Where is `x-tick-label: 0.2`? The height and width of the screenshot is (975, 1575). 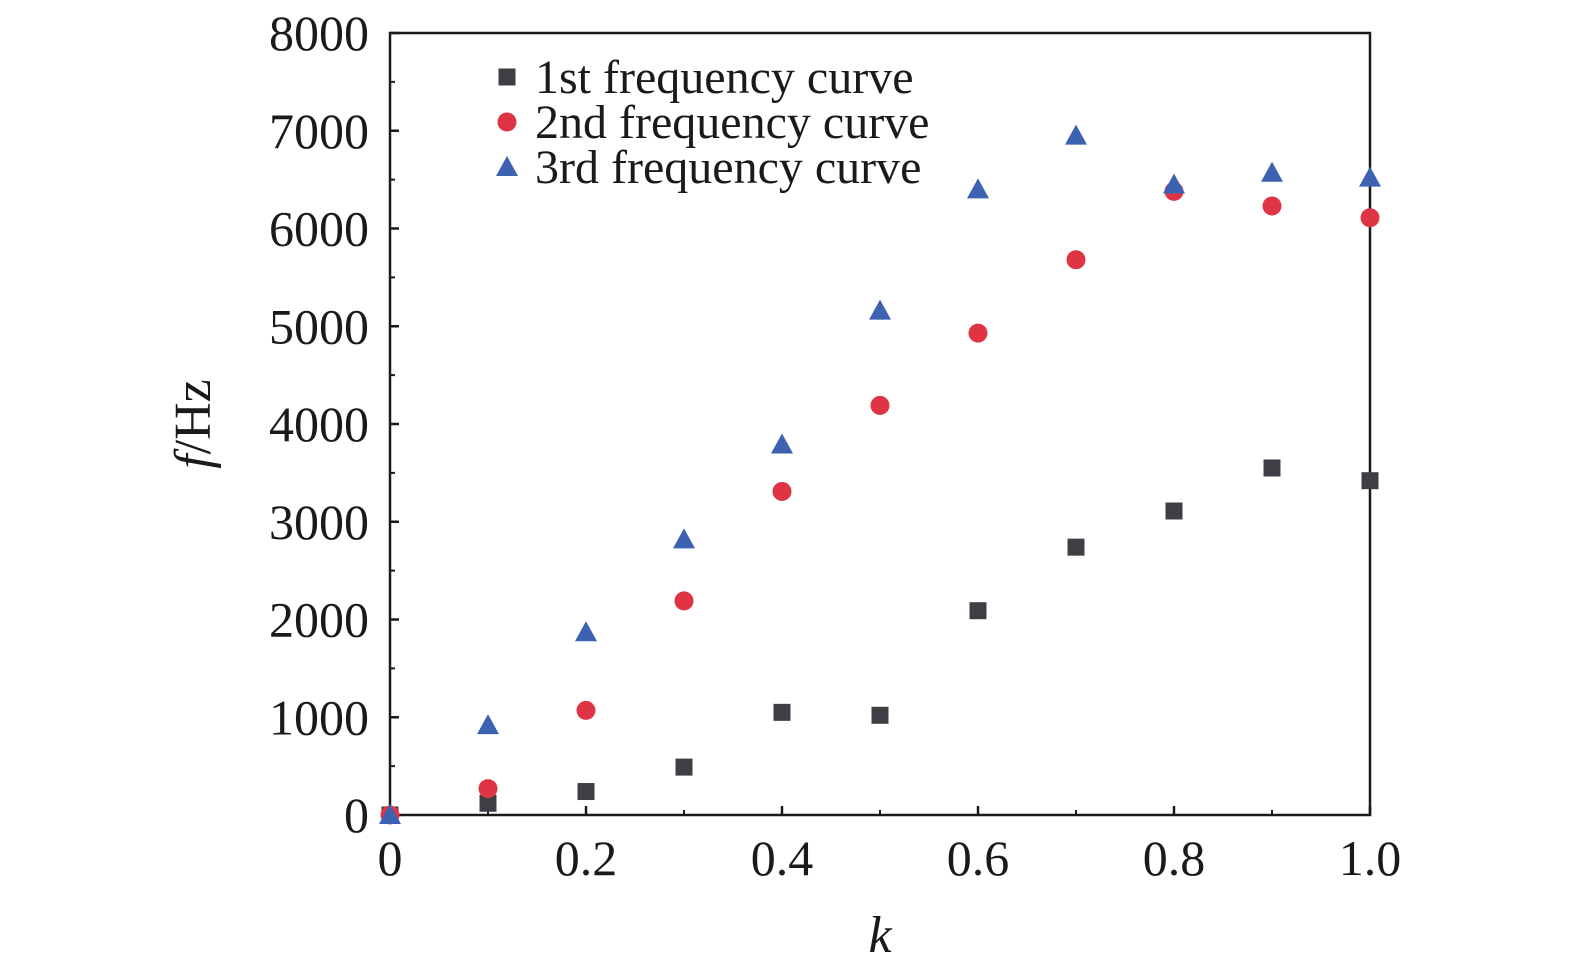 x-tick-label: 0.2 is located at coordinates (586, 858).